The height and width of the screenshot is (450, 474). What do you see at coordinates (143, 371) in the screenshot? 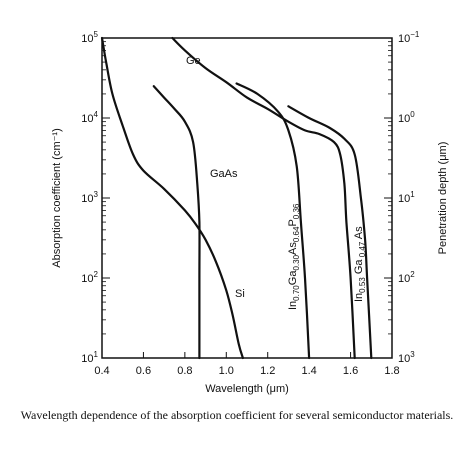
I see `x-tick-label: 0.6` at bounding box center [143, 371].